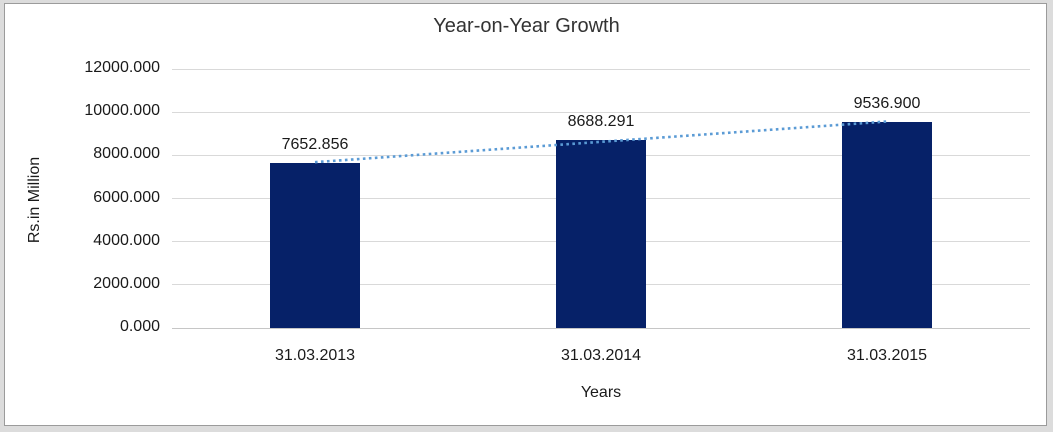  Describe the element at coordinates (122, 67) in the screenshot. I see `y-tick-label: 12000.000` at that location.